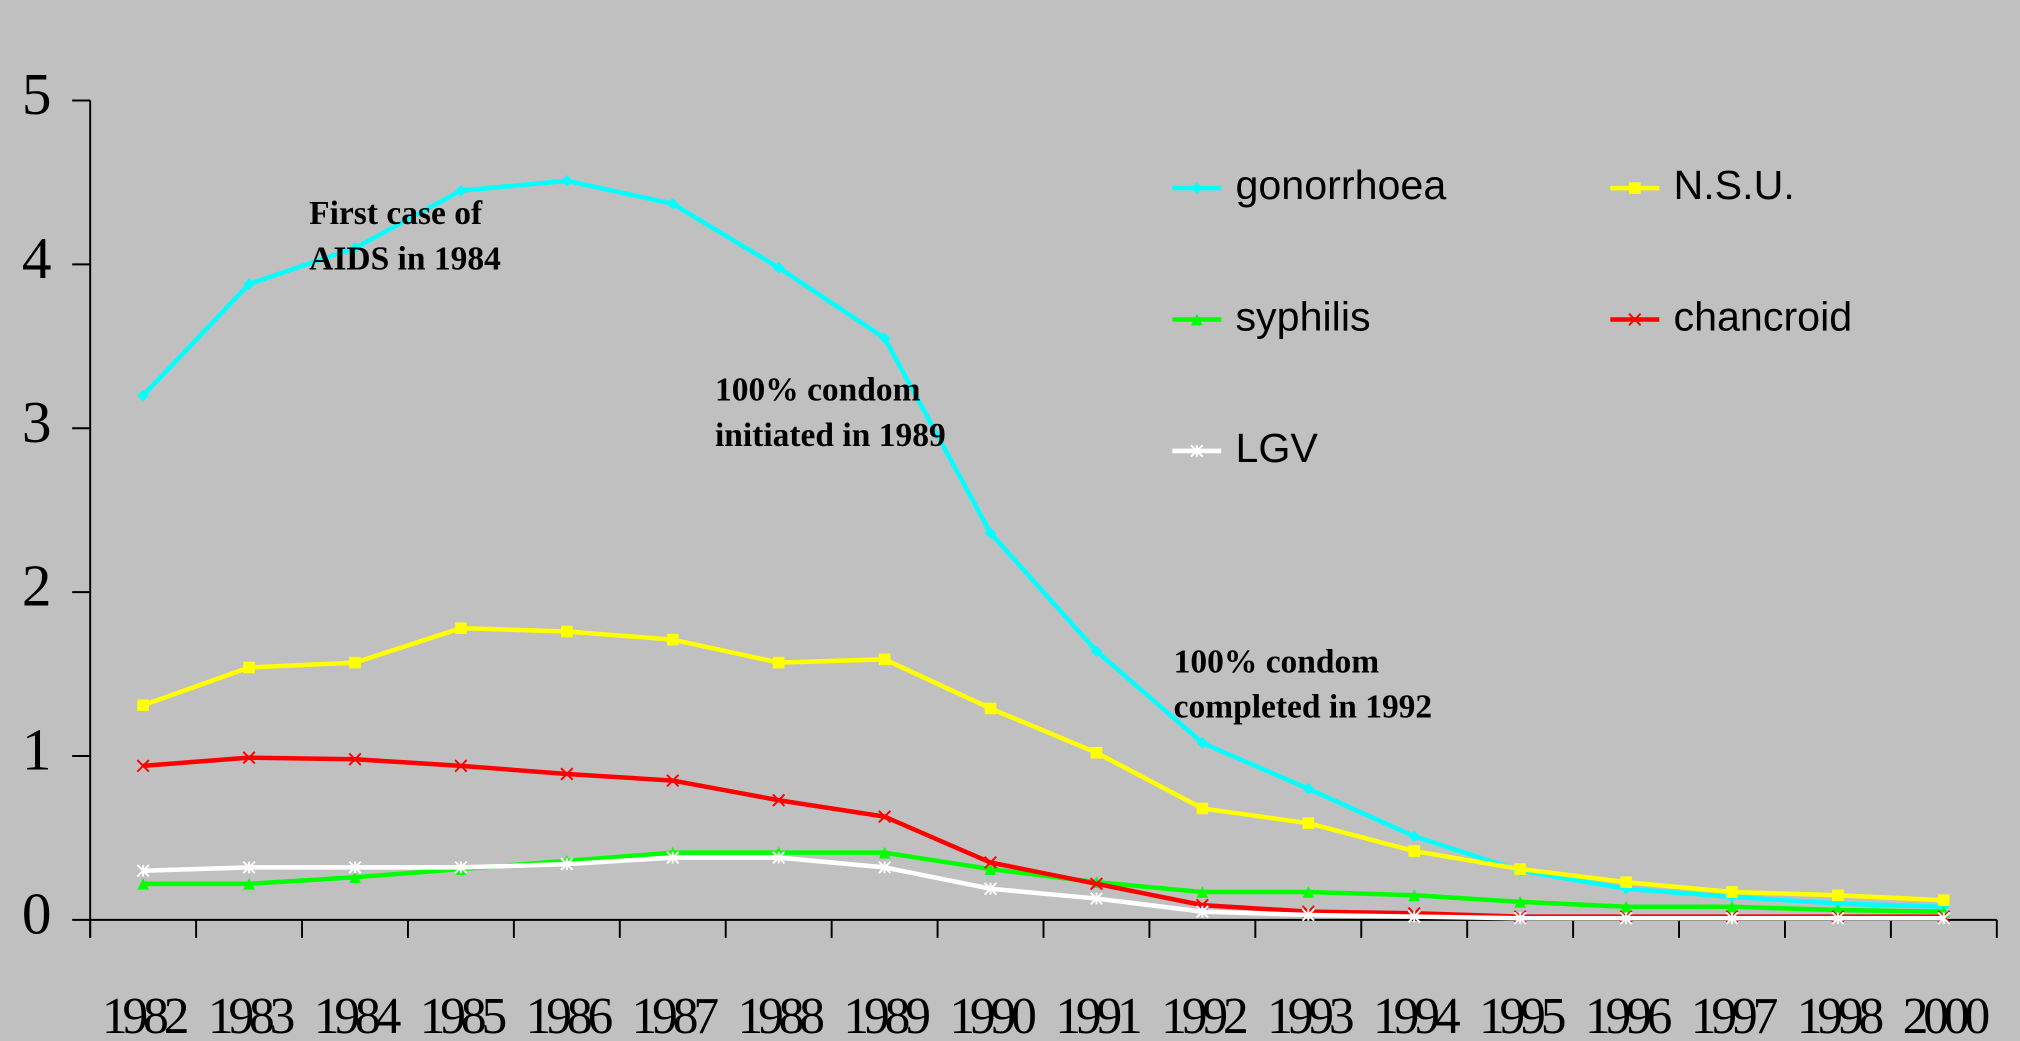 The height and width of the screenshot is (1041, 2020). Describe the element at coordinates (1522, 1014) in the screenshot. I see `x-tick-label: 1995` at that location.